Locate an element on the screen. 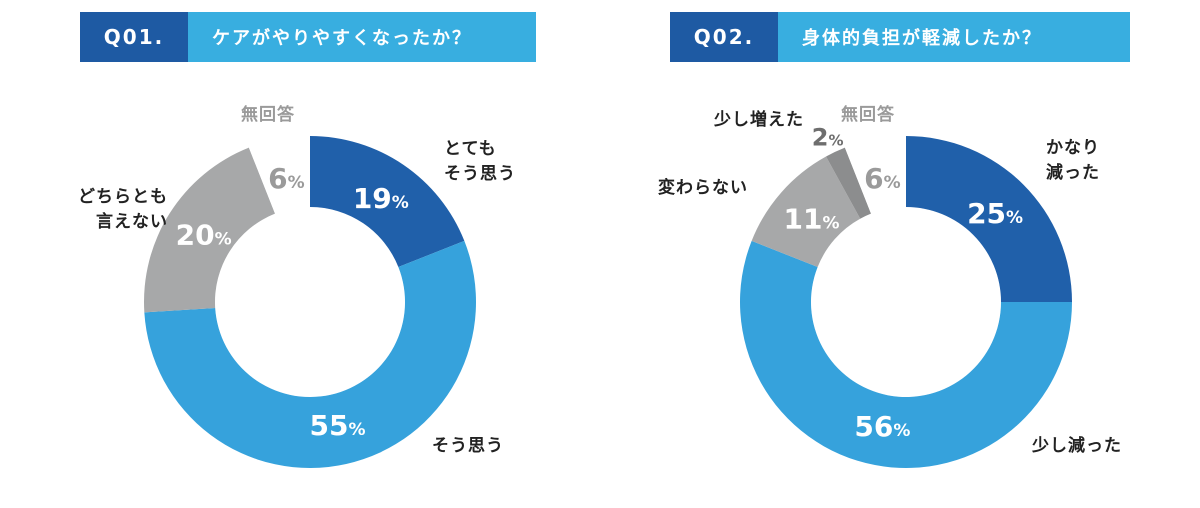 This screenshot has width=1200, height=508. question-title: ケアがやりやすくなったか？ is located at coordinates (362, 37).